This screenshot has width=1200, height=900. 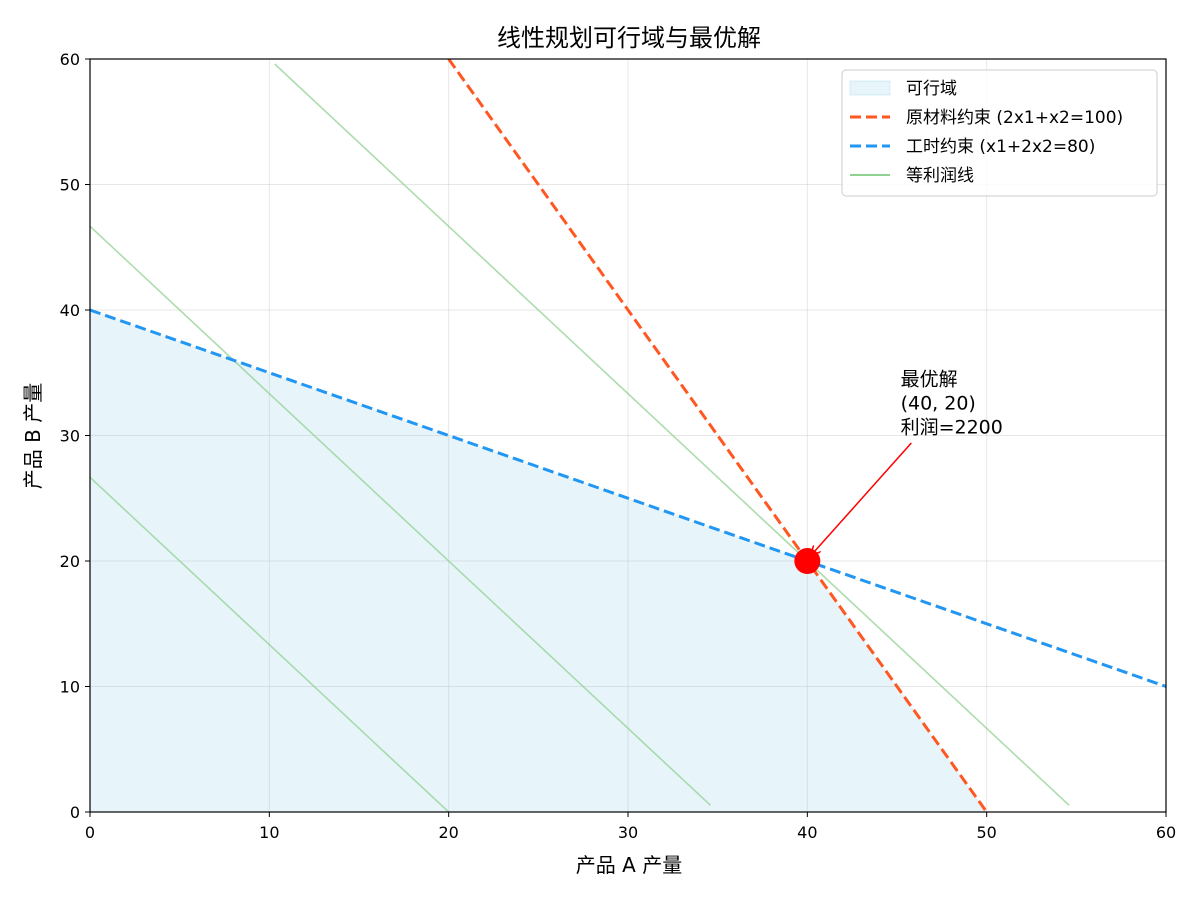 What do you see at coordinates (807, 832) in the screenshot?
I see `x-tick-label-4: 40` at bounding box center [807, 832].